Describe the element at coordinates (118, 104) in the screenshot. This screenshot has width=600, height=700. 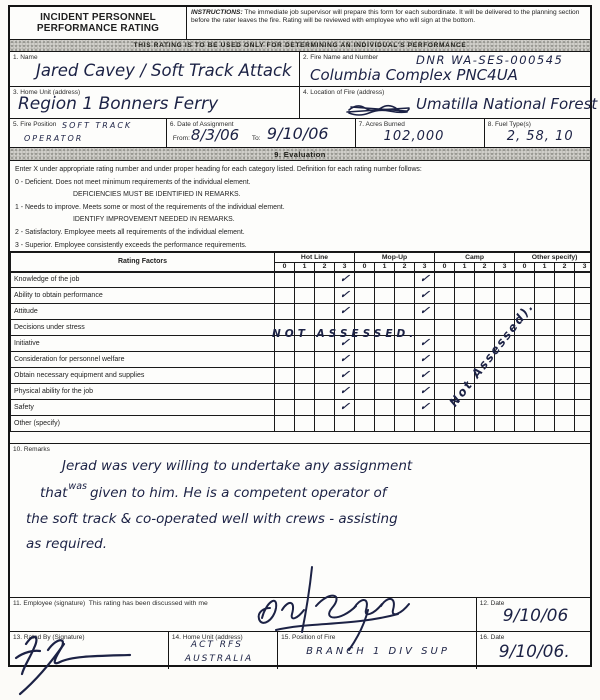
I see `field-home-unit-value: Region 1 Bonners Ferry` at that location.